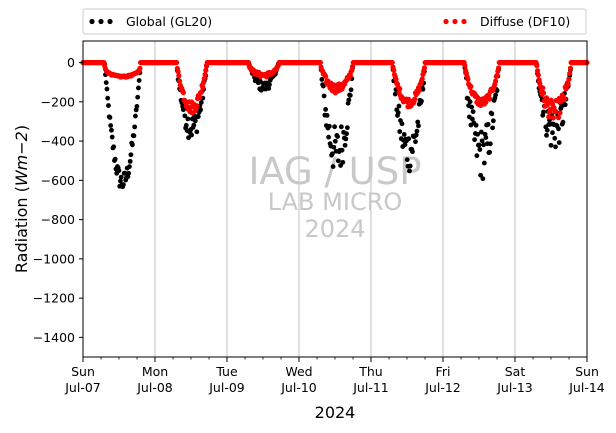  I want to click on x-tick-label-day: Tue, so click(226, 371).